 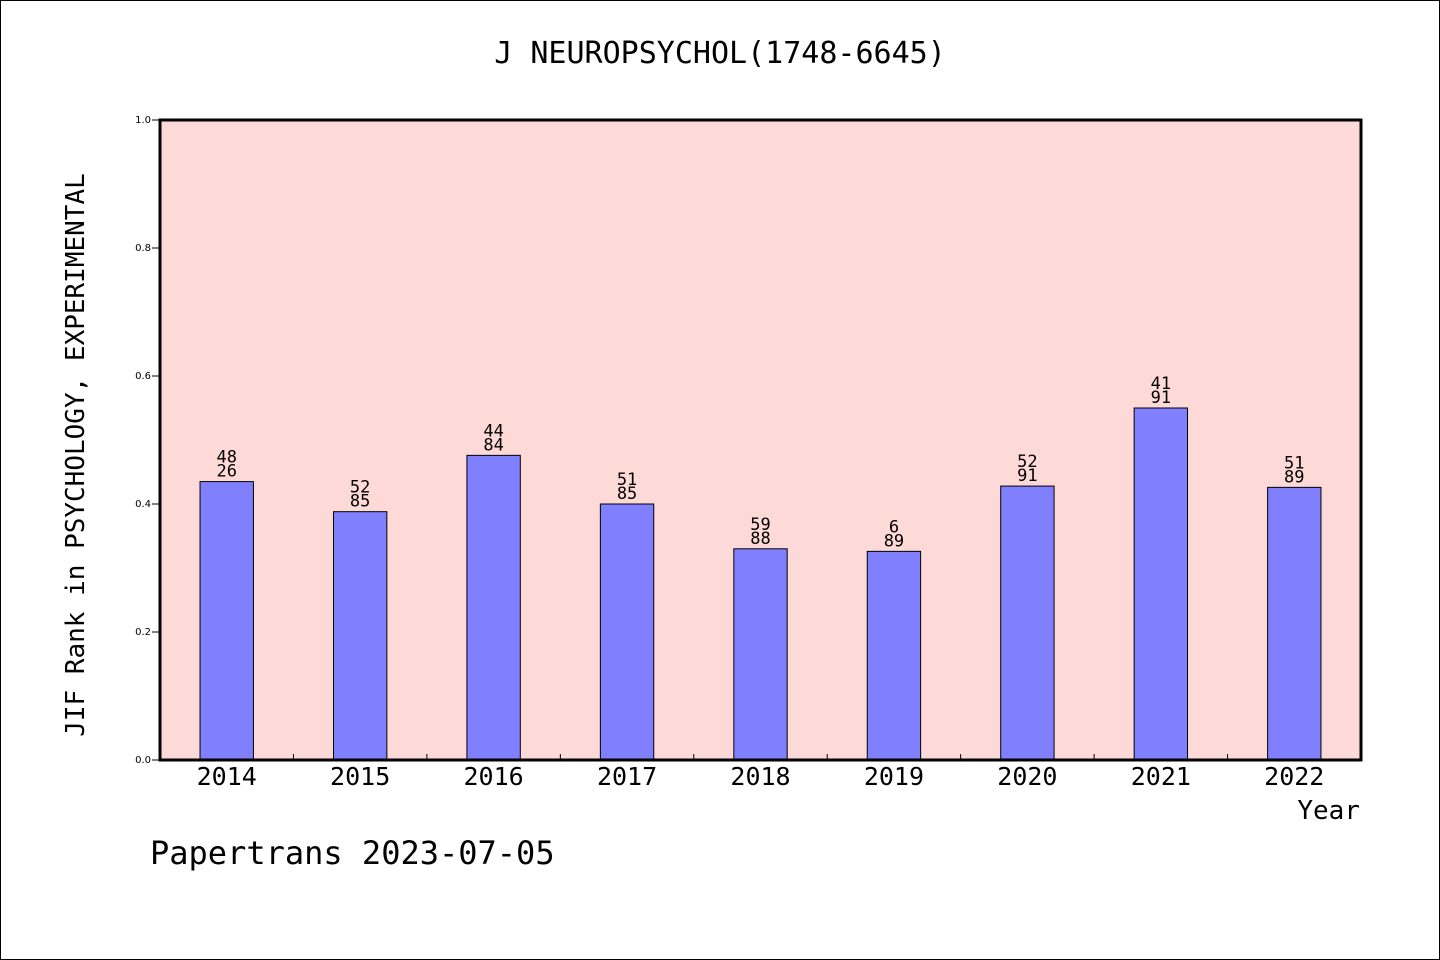 What do you see at coordinates (76, 455) in the screenshot?
I see `y-axis-label: JIF Rank in PSYCHOLOGY, EXPERIMENTAL` at bounding box center [76, 455].